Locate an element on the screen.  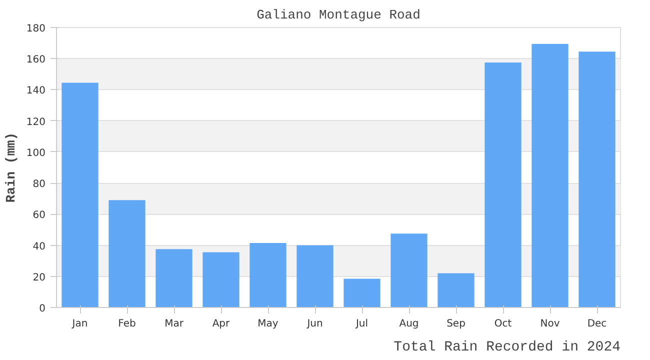
text: Total Rain Recorded in 2024 is located at coordinates (507, 348).